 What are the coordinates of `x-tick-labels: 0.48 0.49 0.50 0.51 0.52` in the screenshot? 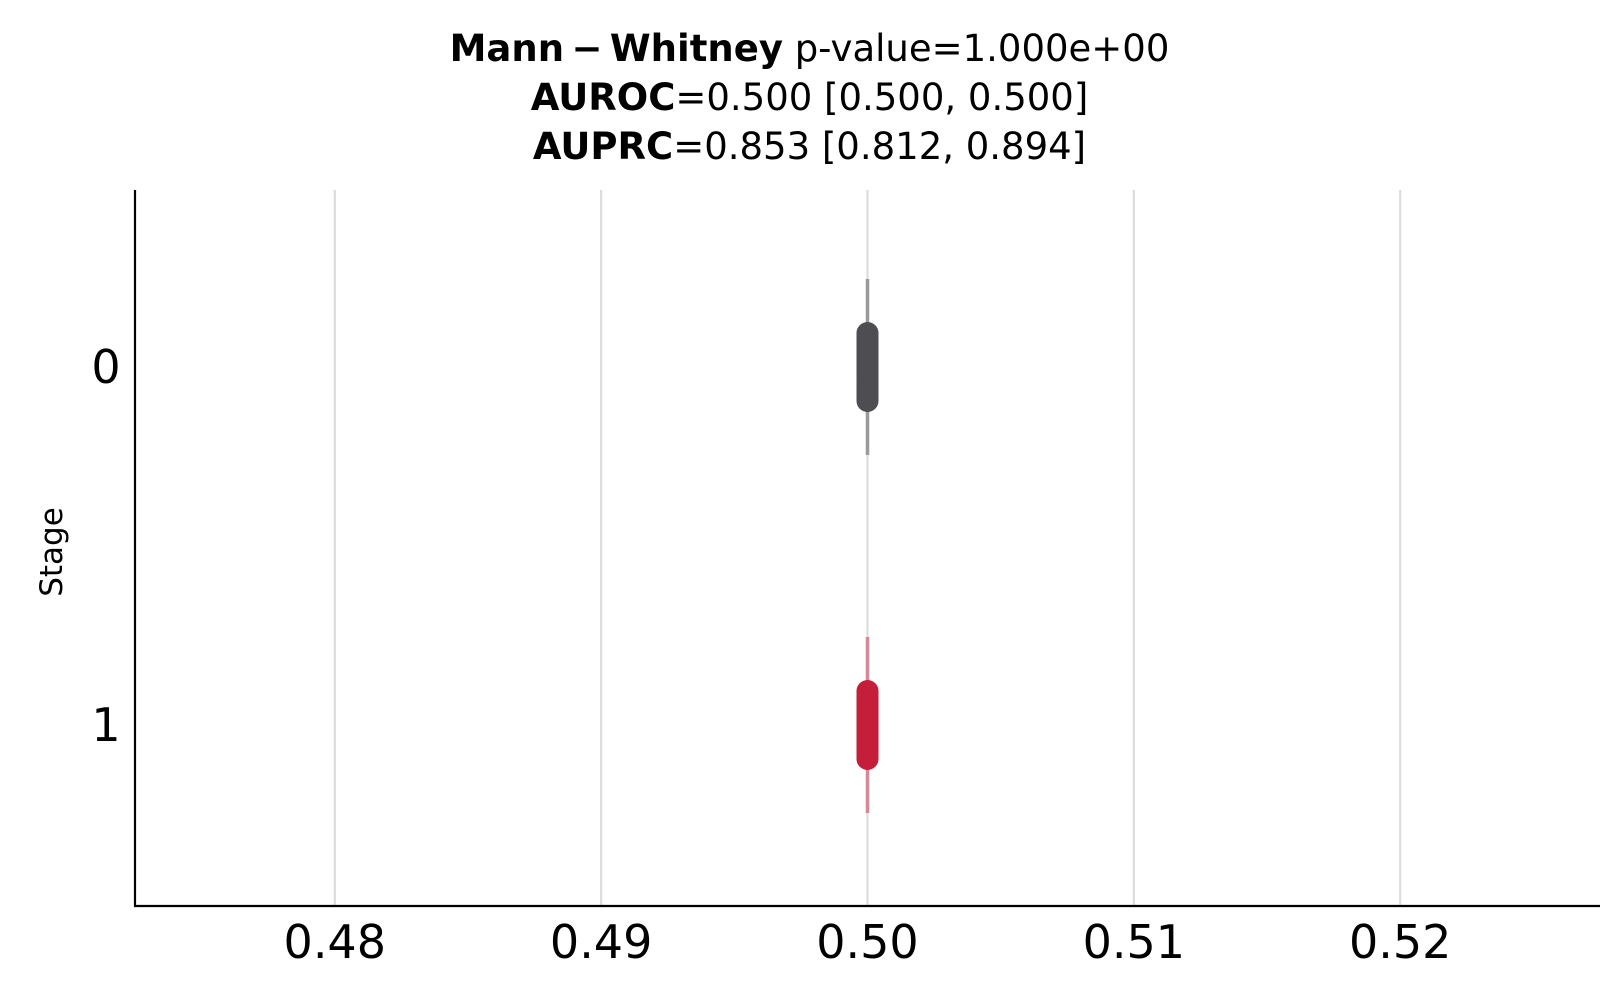 It's located at (868, 942).